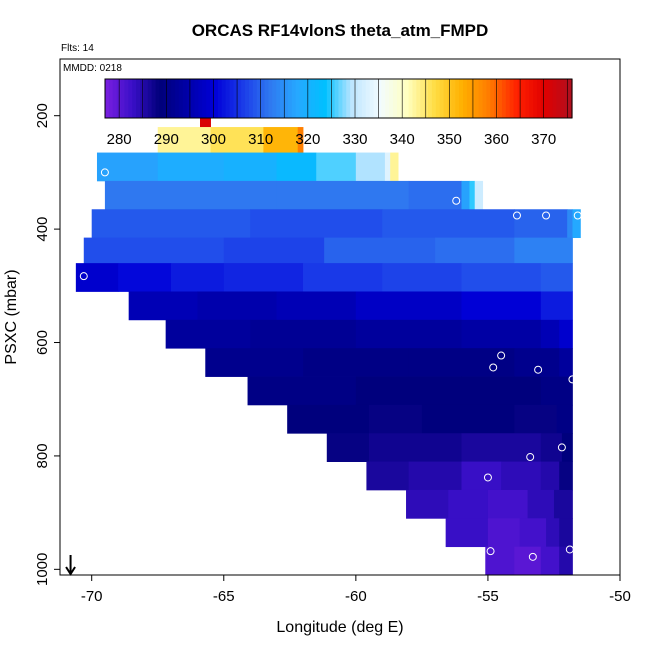  What do you see at coordinates (224, 596) in the screenshot?
I see `x-tick-label: -65` at bounding box center [224, 596].